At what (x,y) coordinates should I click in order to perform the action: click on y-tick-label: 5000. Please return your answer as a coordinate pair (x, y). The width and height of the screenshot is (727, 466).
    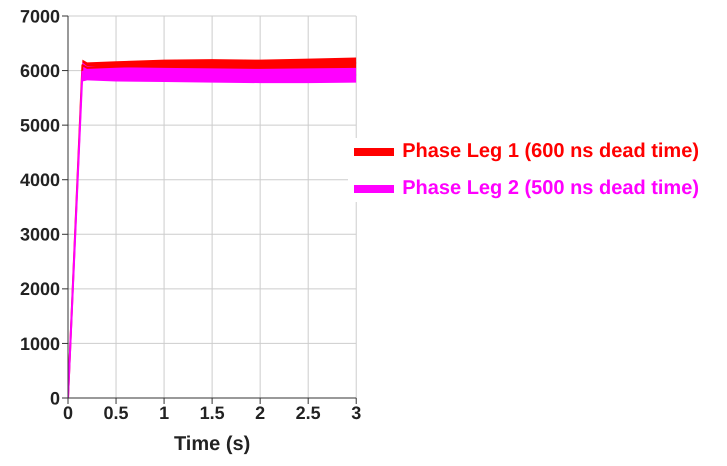
    Looking at the image, I should click on (40, 126).